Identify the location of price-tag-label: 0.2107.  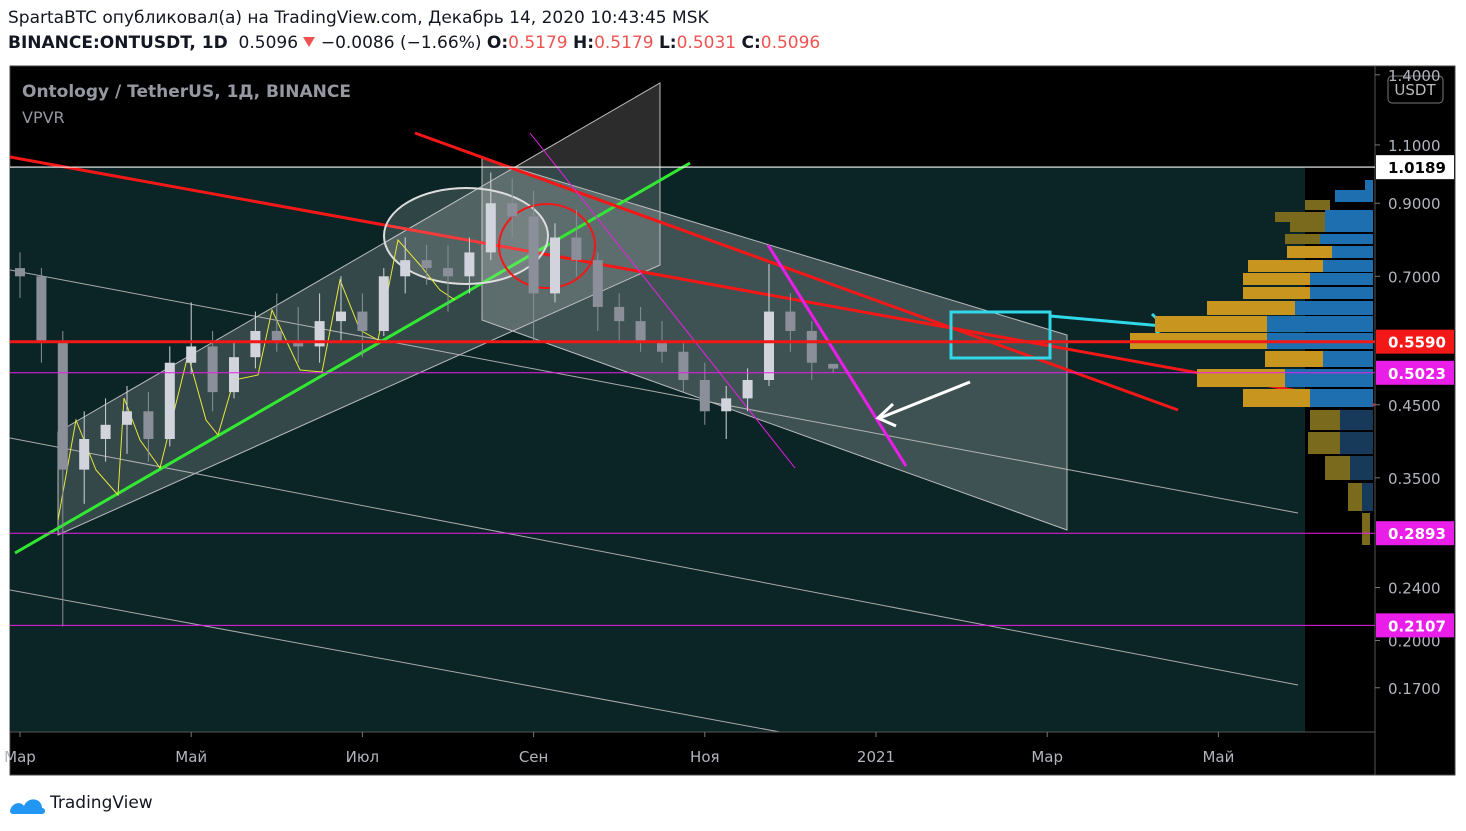
(1417, 626).